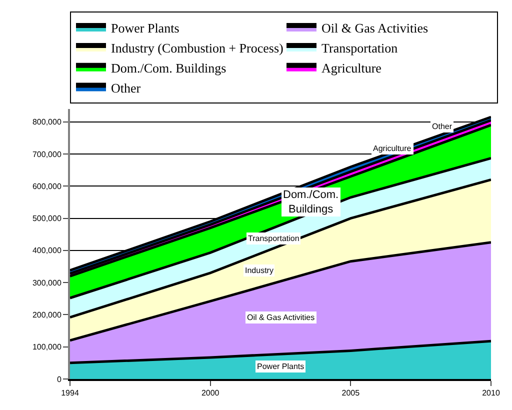 This screenshot has height=410, width=512. I want to click on legend-label: Other, so click(126, 88).